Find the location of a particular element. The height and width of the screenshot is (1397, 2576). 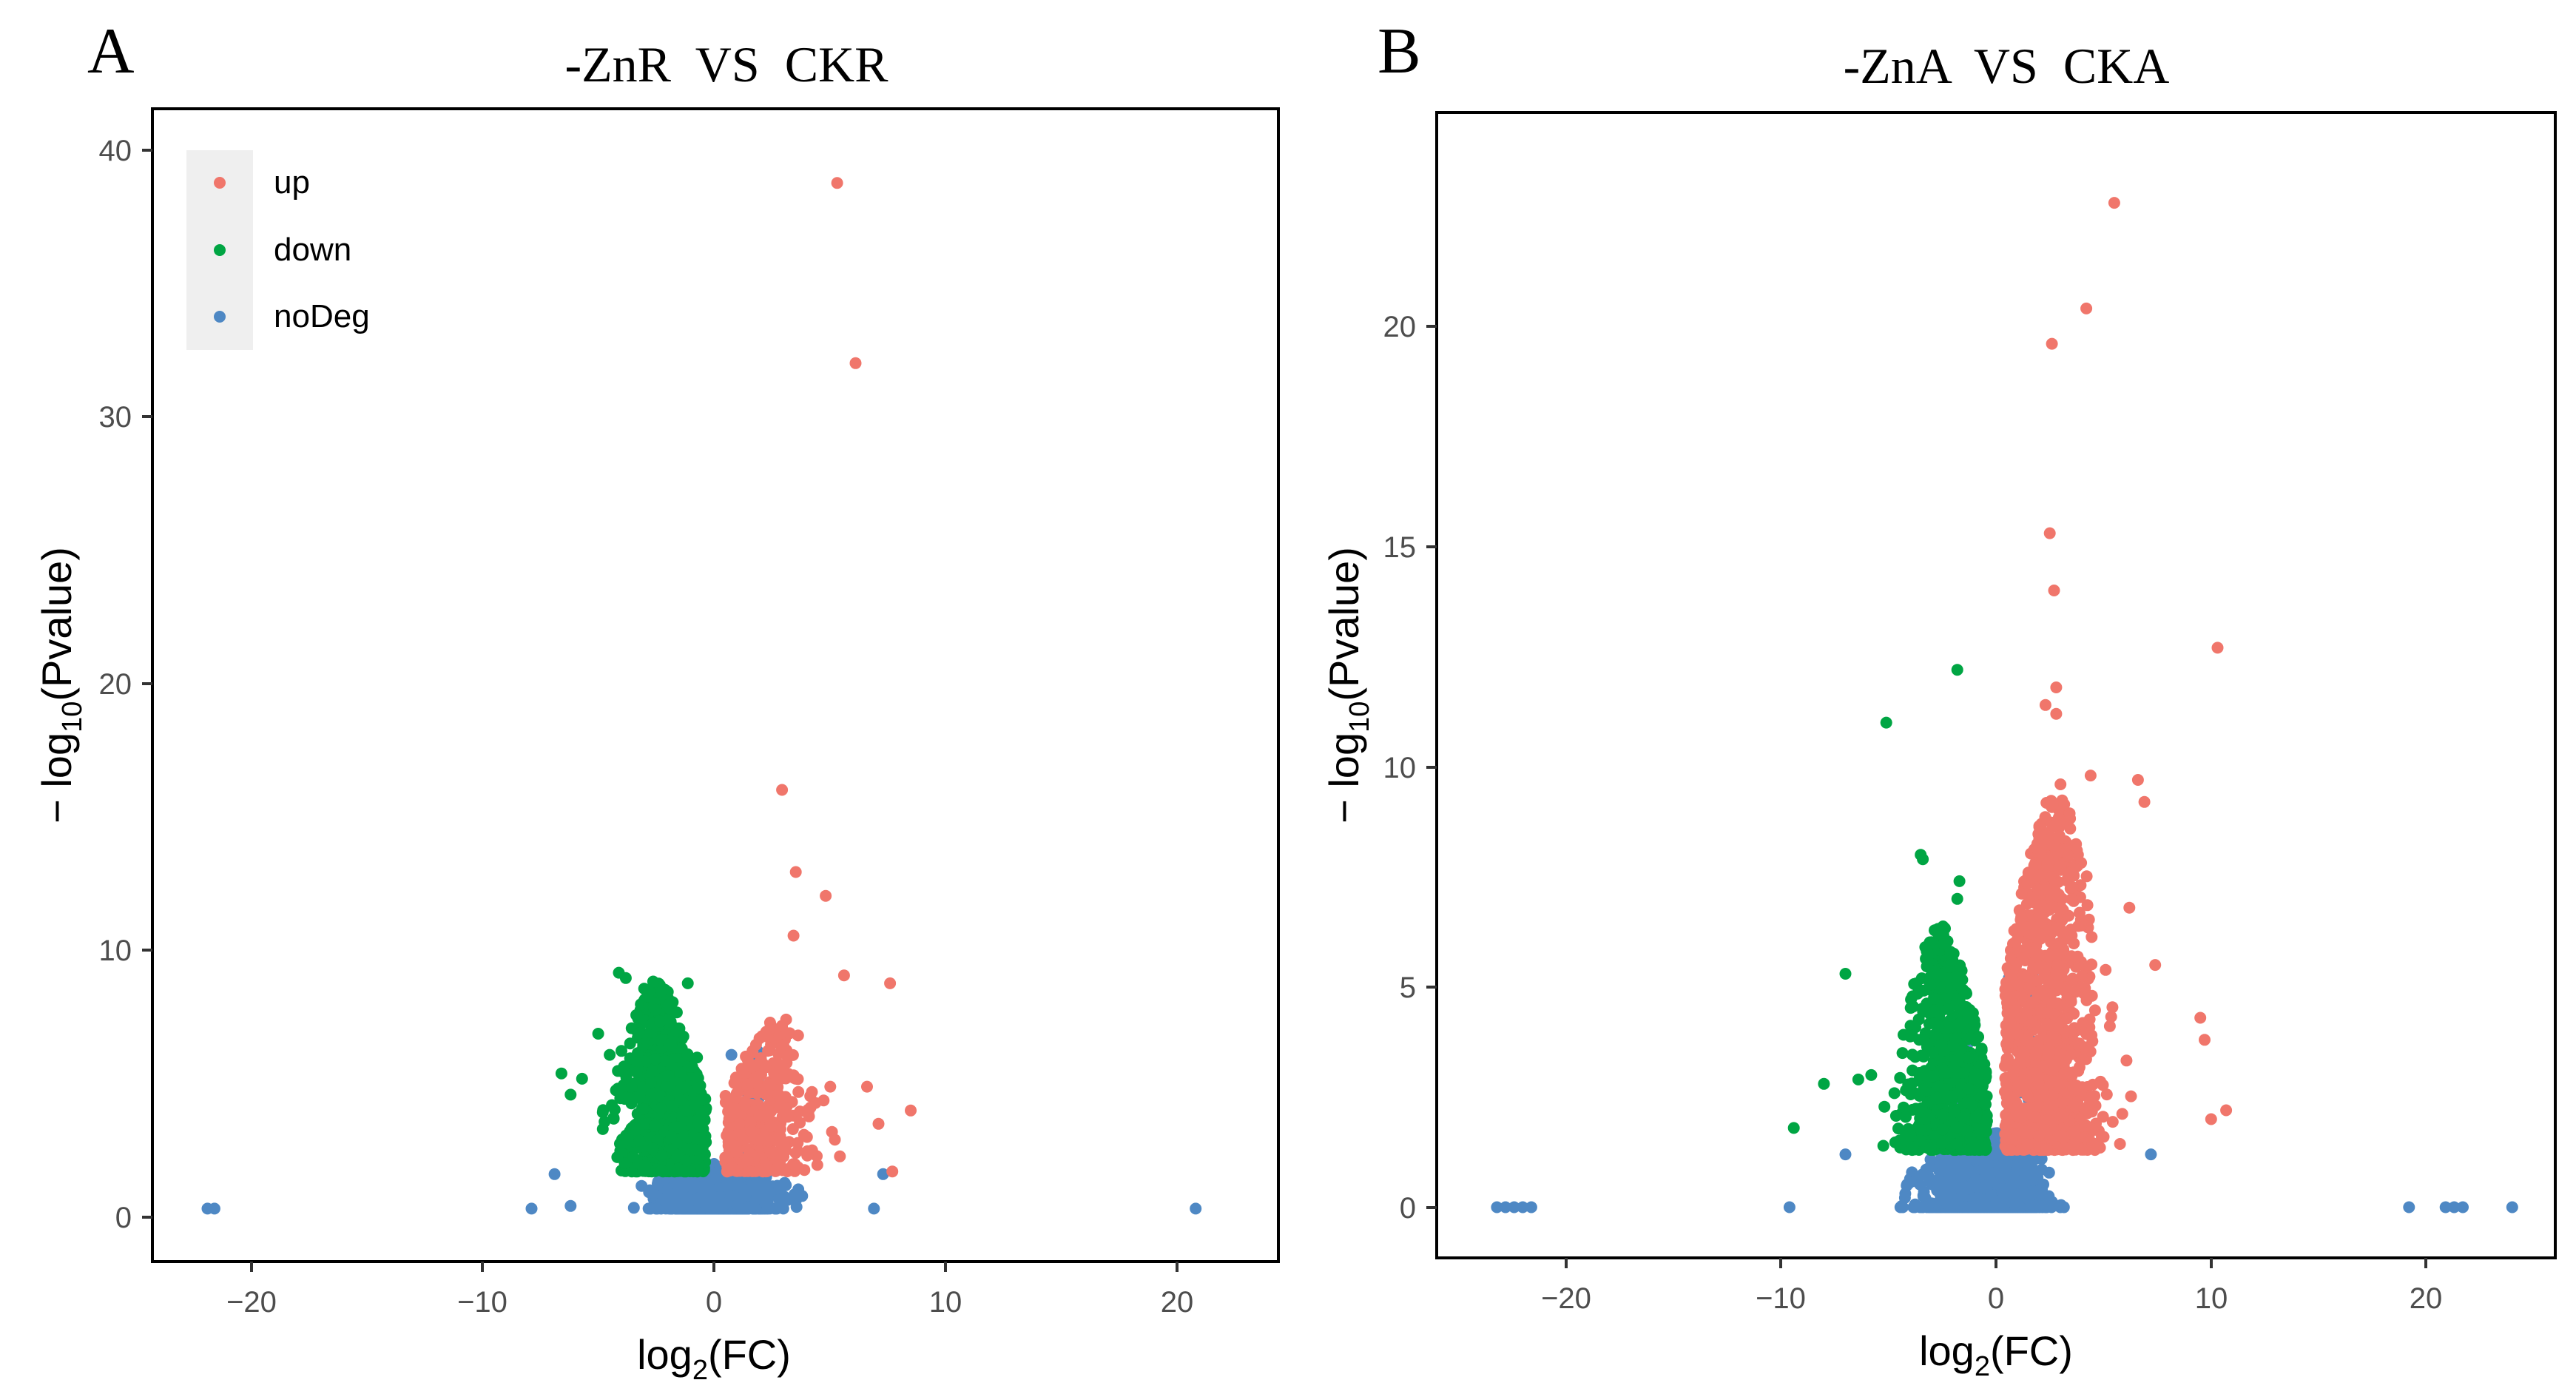

panel-b-letter: B is located at coordinates (1399, 52).